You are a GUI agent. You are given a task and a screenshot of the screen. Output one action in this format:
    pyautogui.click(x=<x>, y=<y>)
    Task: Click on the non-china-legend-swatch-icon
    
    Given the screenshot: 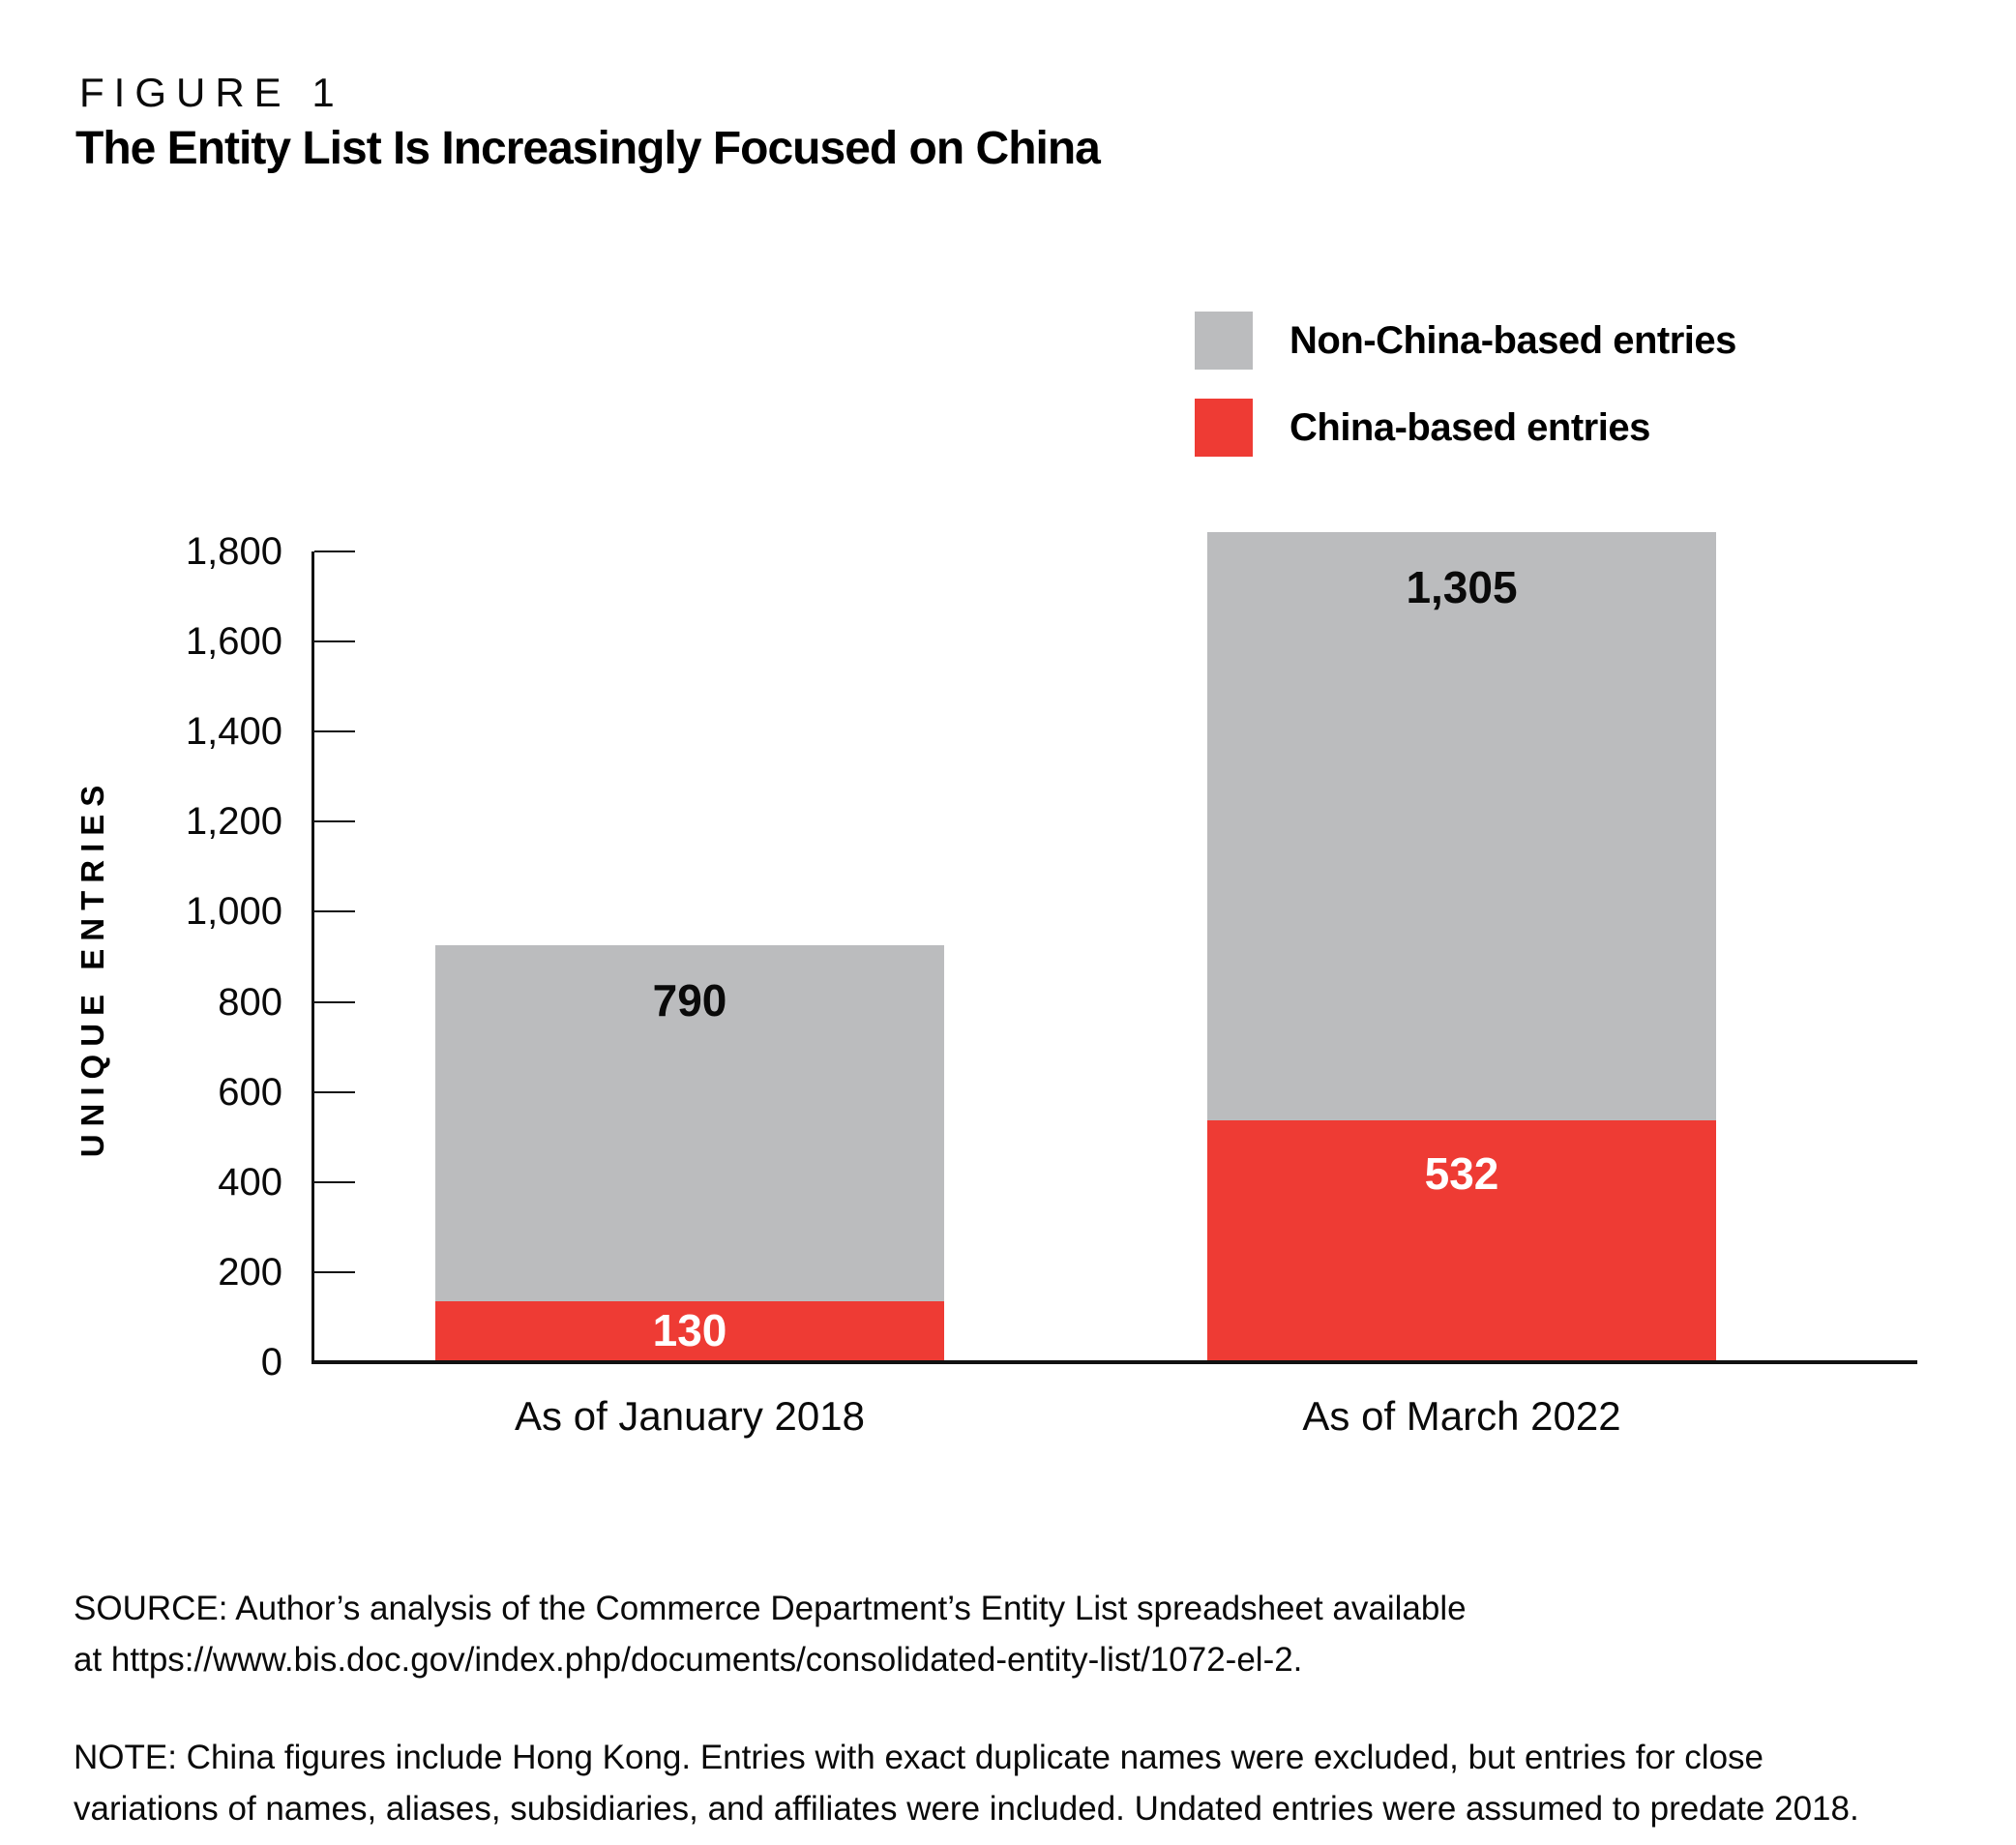 What is the action you would take?
    pyautogui.click(x=1224, y=341)
    